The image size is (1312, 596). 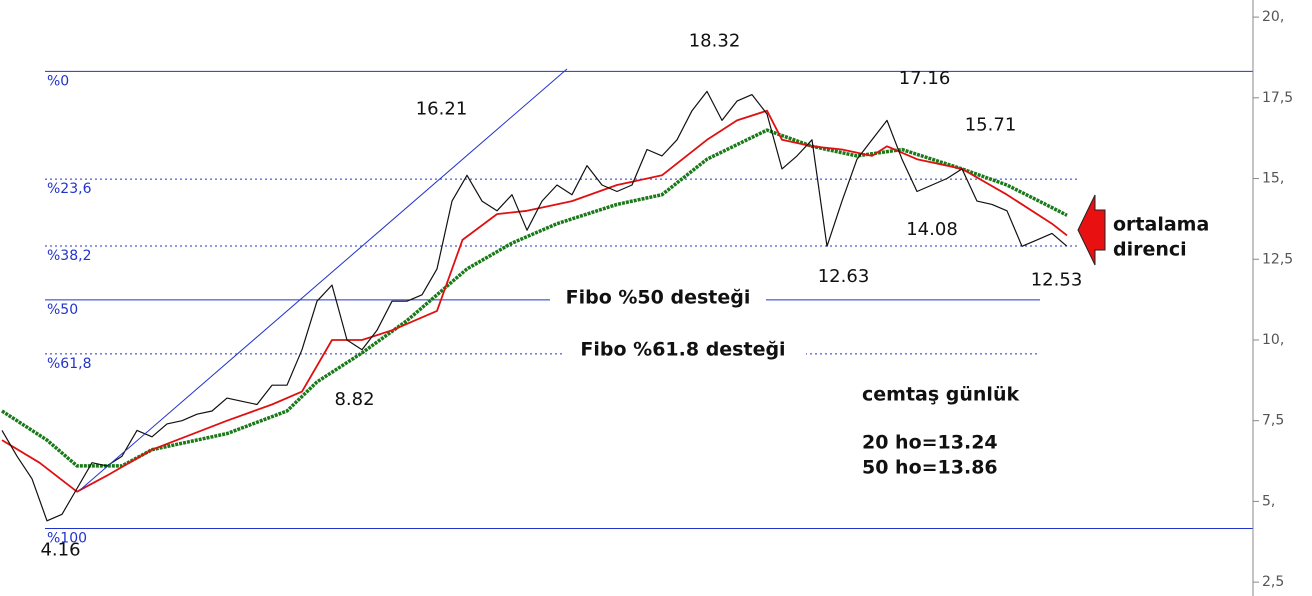 What do you see at coordinates (1277, 259) in the screenshot?
I see `y-tick-label: 12,5` at bounding box center [1277, 259].